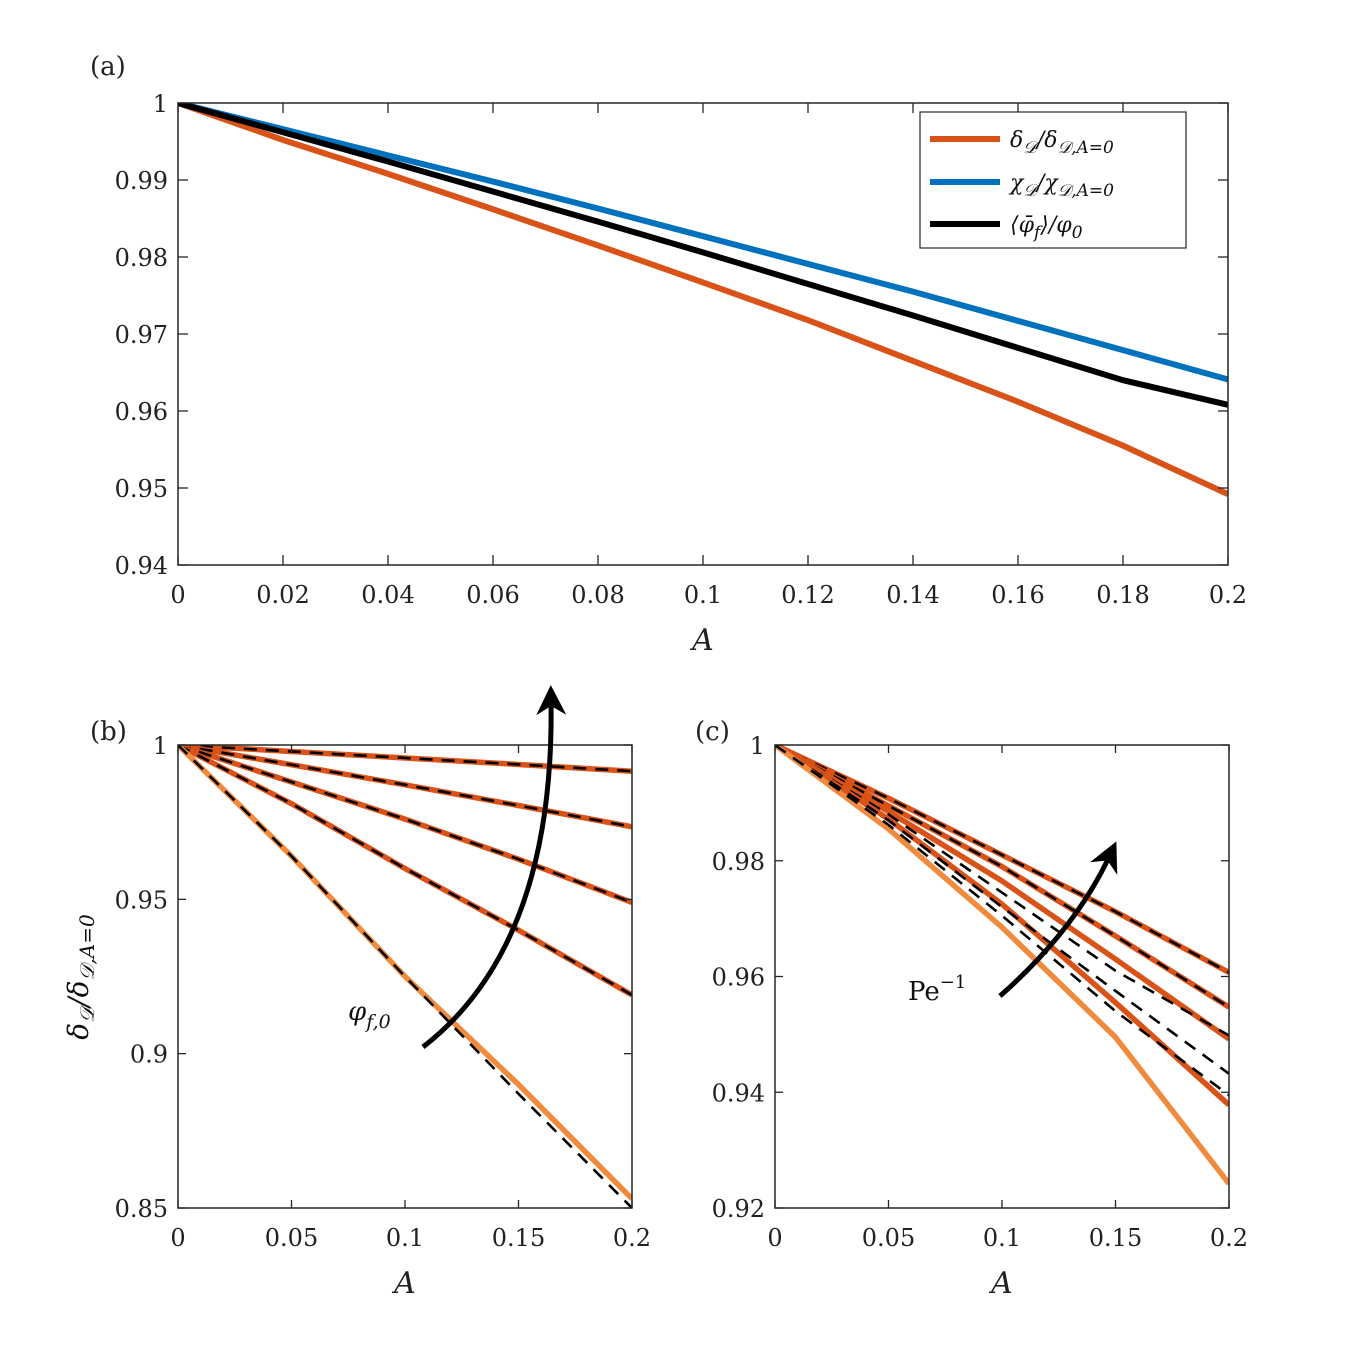 The width and height of the screenshot is (1359, 1359). What do you see at coordinates (701, 640) in the screenshot?
I see `panel-a-xlabel: A` at bounding box center [701, 640].